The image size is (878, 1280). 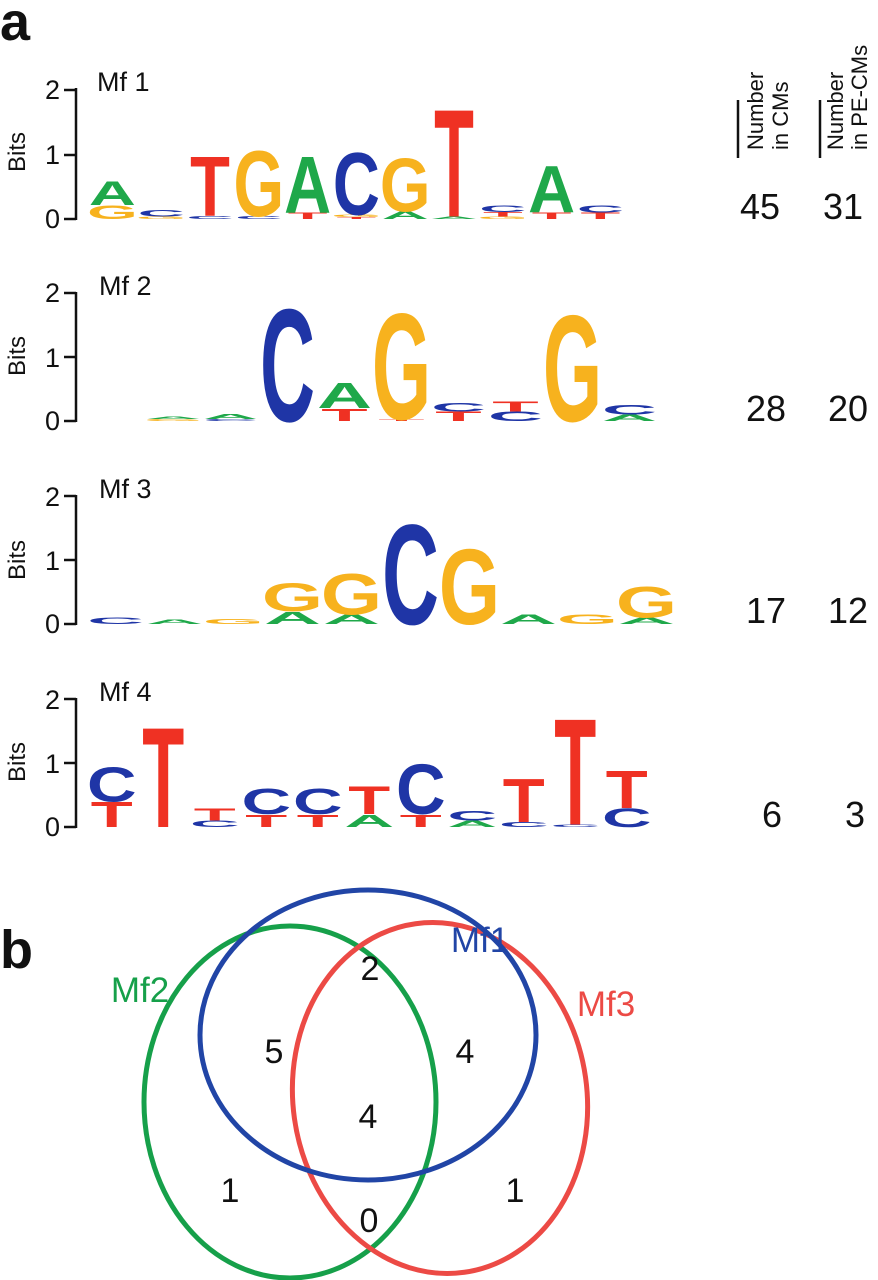 What do you see at coordinates (766, 408) in the screenshot?
I see `count-in-cms: 28` at bounding box center [766, 408].